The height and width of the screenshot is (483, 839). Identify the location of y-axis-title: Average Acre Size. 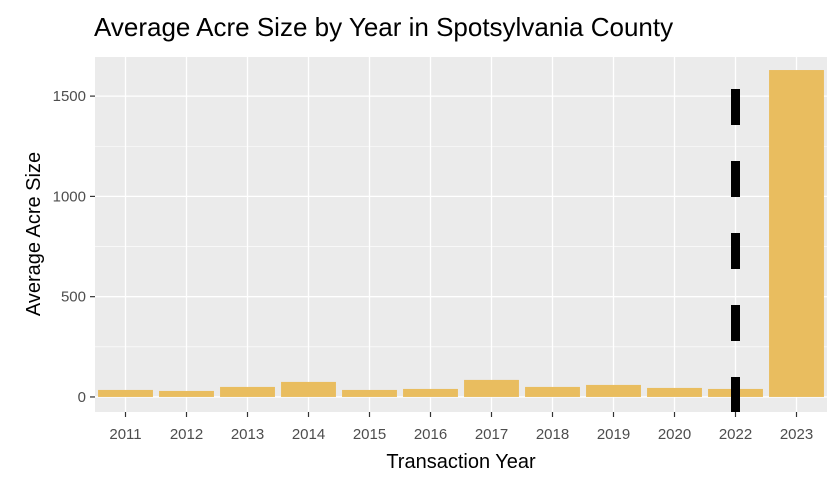
(34, 234).